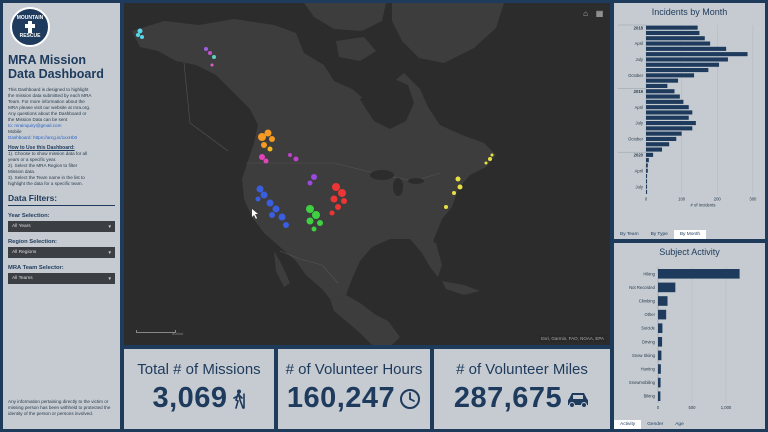  I want to click on cross-icon, so click(30, 27).